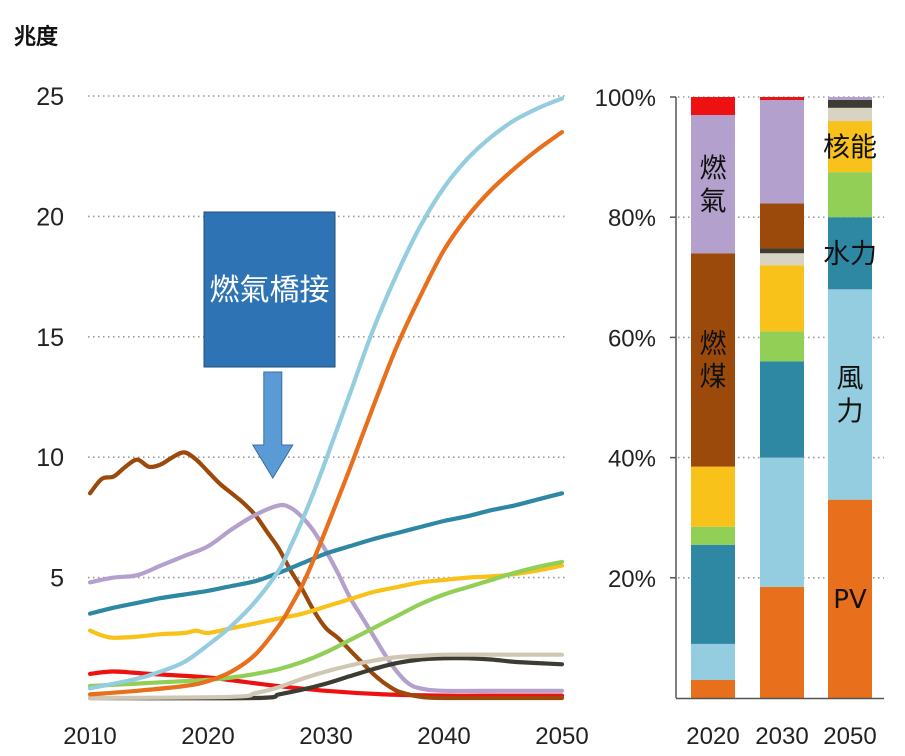 Image resolution: width=905 pixels, height=756 pixels. Describe the element at coordinates (57, 579) in the screenshot. I see `y-tick-label: 5` at that location.